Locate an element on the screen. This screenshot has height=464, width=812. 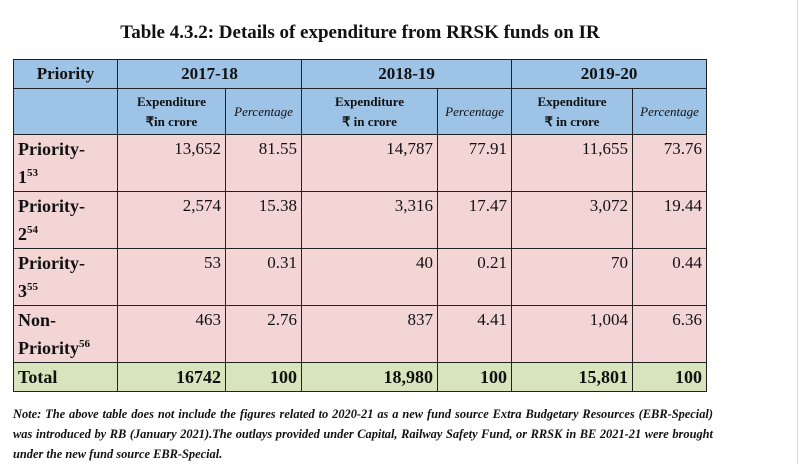
cell-expenditure: 3,072 is located at coordinates (572, 220).